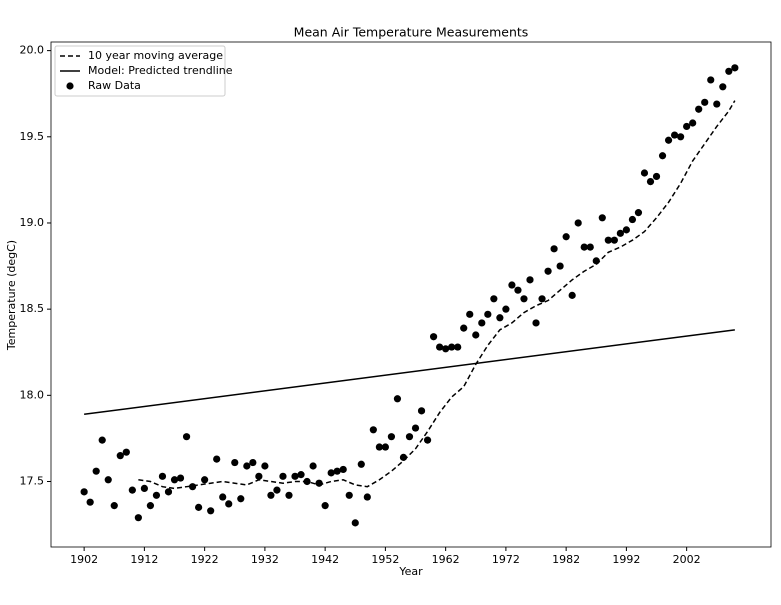 The image size is (781, 605). I want to click on legend-label: Model: Predicted trendline, so click(160, 70).